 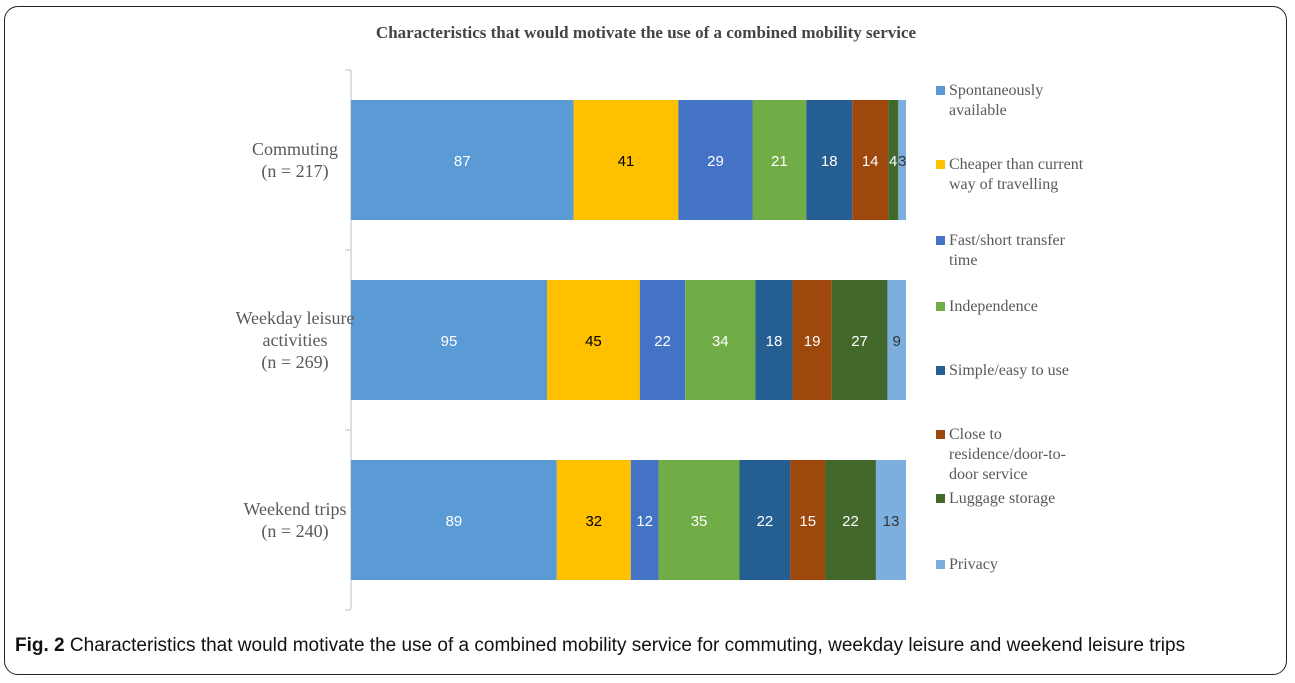 I want to click on category-label: Weekend trips (n = 240), so click(x=294, y=520).